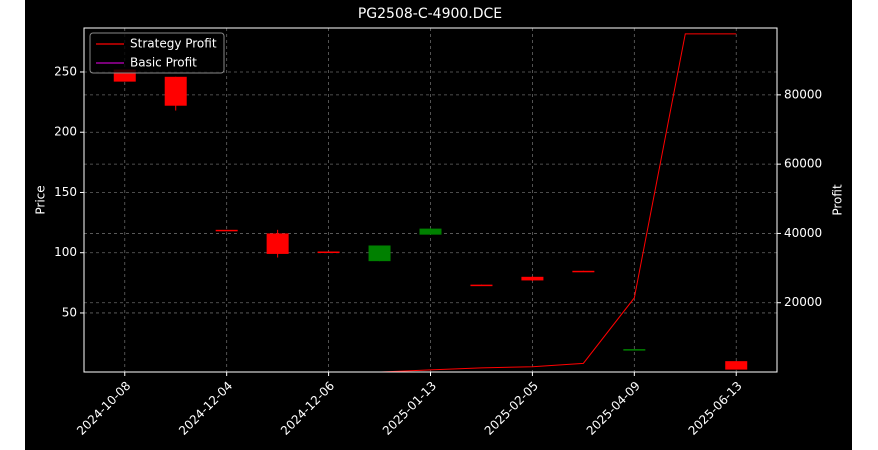 The height and width of the screenshot is (450, 878). I want to click on y-tick-label: 150, so click(65, 192).